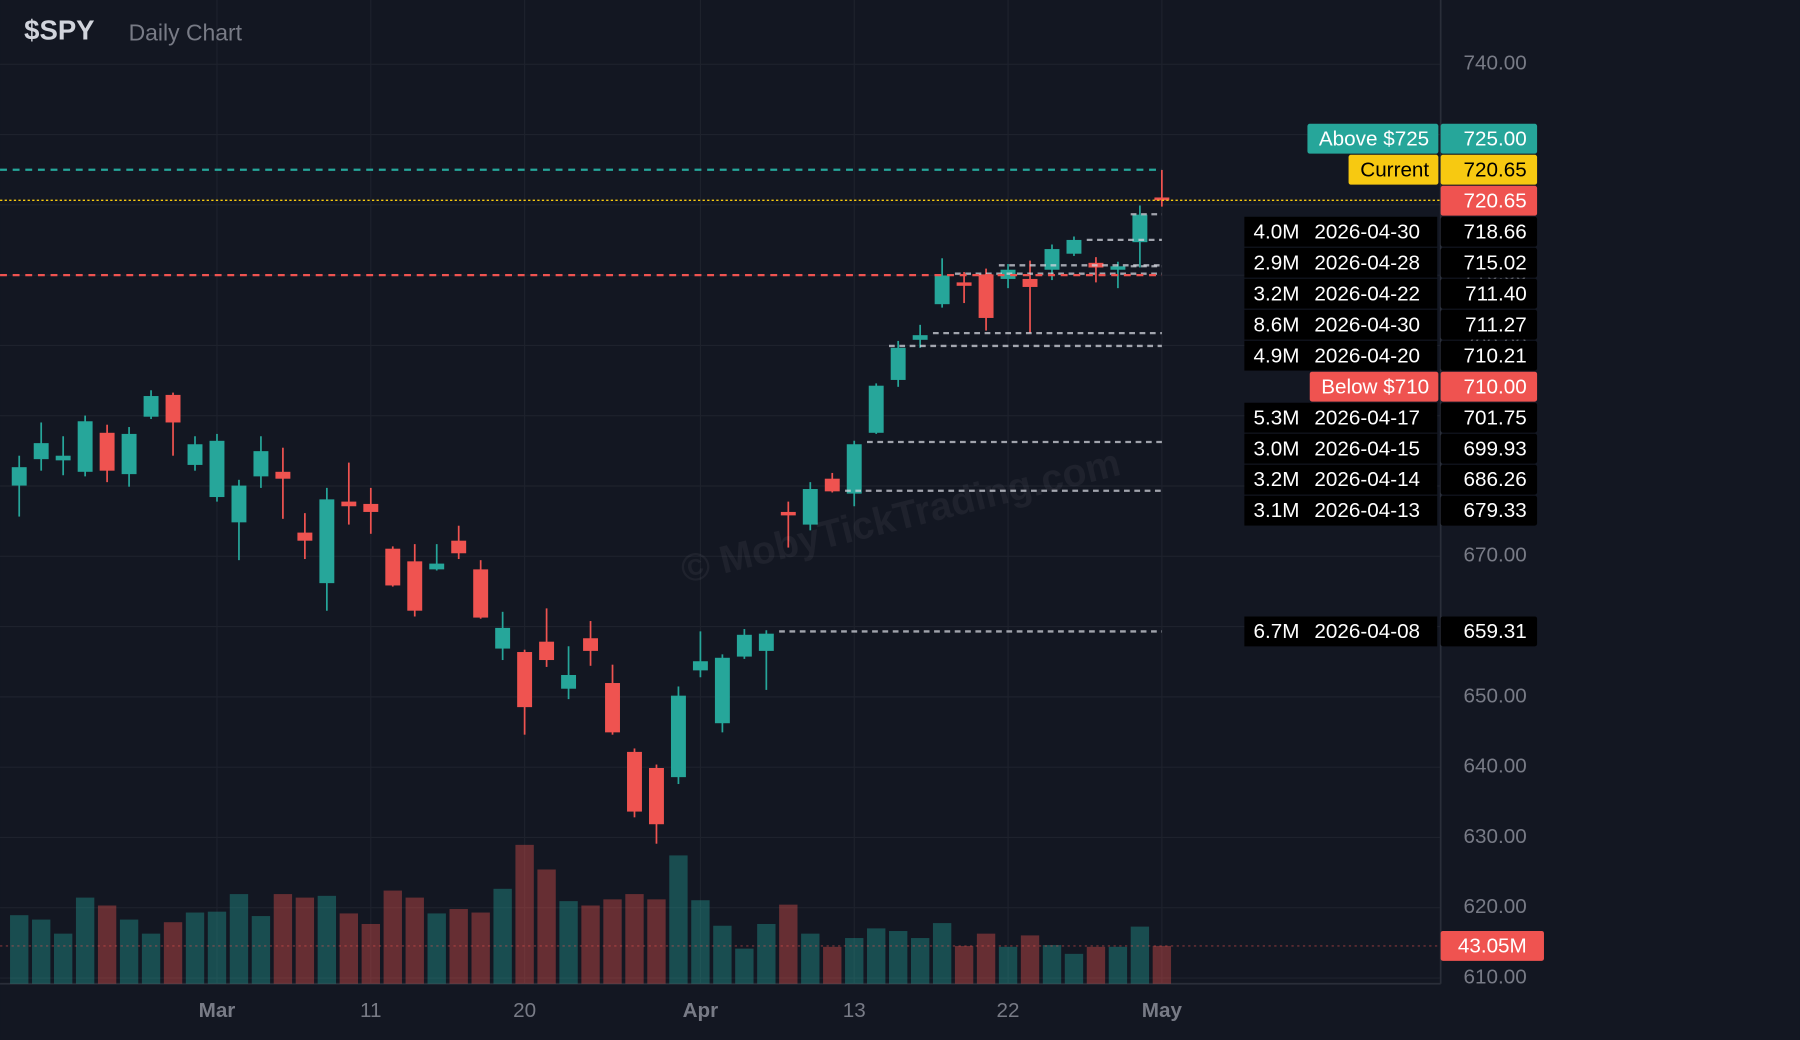 The image size is (1800, 1040). I want to click on level-volume: 4.0M, so click(1277, 231).